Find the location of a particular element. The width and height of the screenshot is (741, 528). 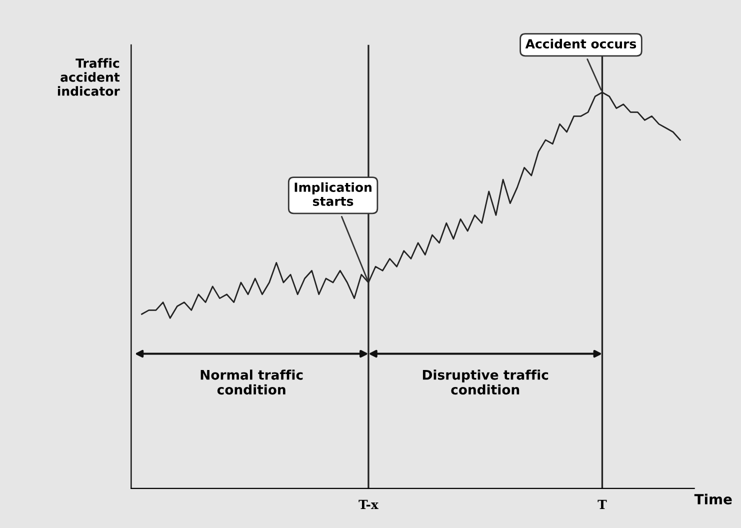

annotation: Disruptive traffic condition is located at coordinates (485, 382).